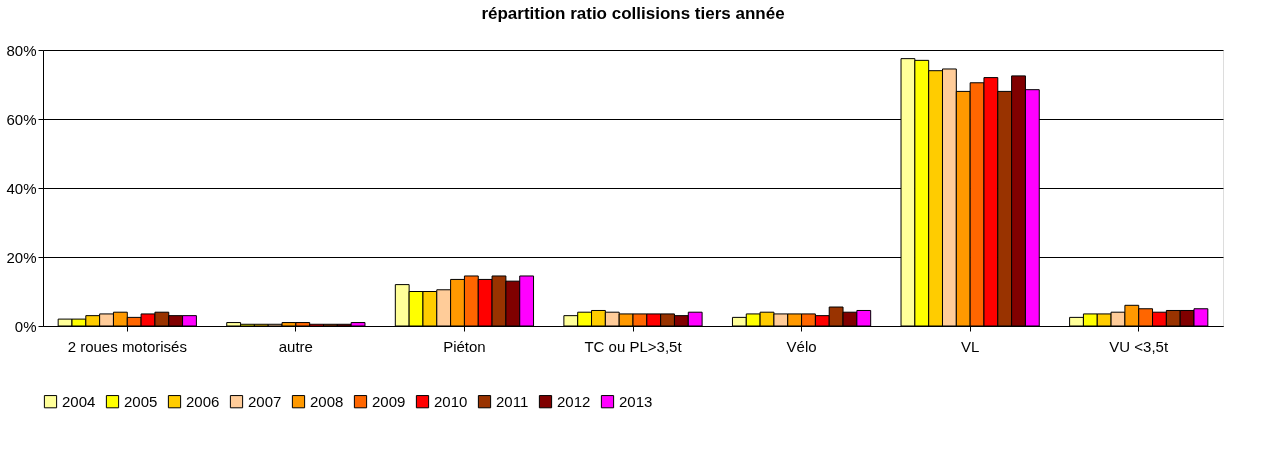  I want to click on legend-label: 2011, so click(512, 401).